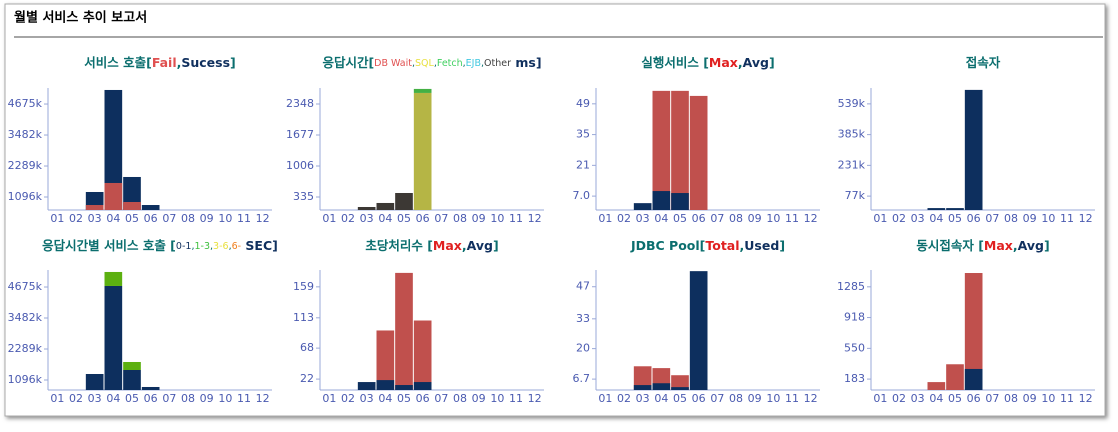 This screenshot has height=432, width=1118. Describe the element at coordinates (1031, 245) in the screenshot. I see `title-part: Avg` at that location.